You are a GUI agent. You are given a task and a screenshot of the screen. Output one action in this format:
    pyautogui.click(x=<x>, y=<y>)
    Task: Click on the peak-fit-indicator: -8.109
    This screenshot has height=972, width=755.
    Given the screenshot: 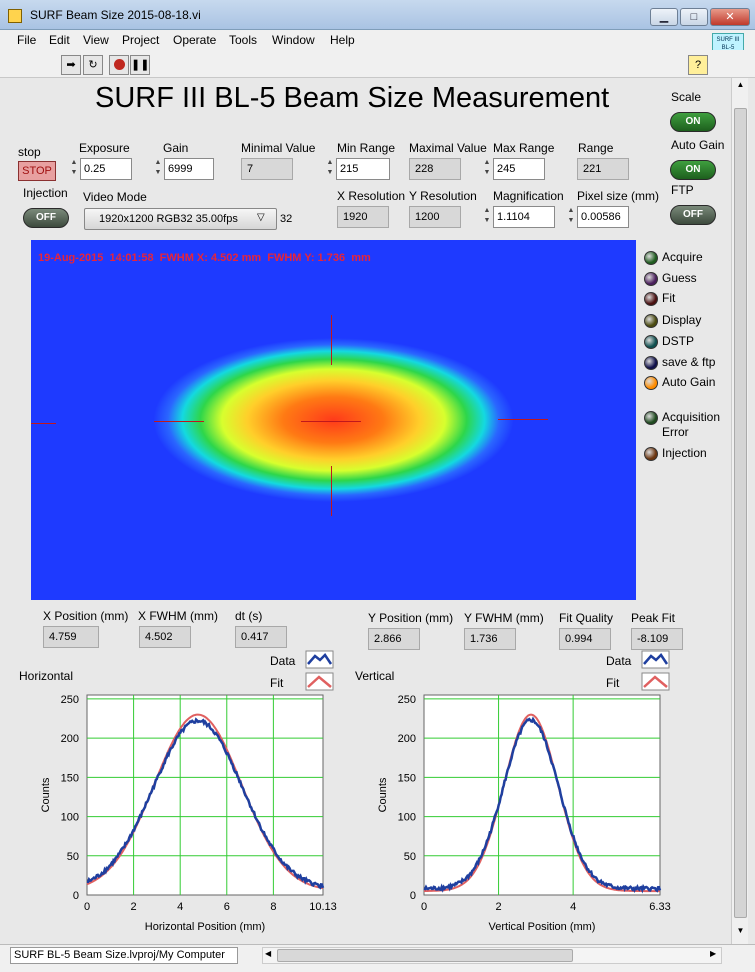 What is the action you would take?
    pyautogui.click(x=657, y=639)
    